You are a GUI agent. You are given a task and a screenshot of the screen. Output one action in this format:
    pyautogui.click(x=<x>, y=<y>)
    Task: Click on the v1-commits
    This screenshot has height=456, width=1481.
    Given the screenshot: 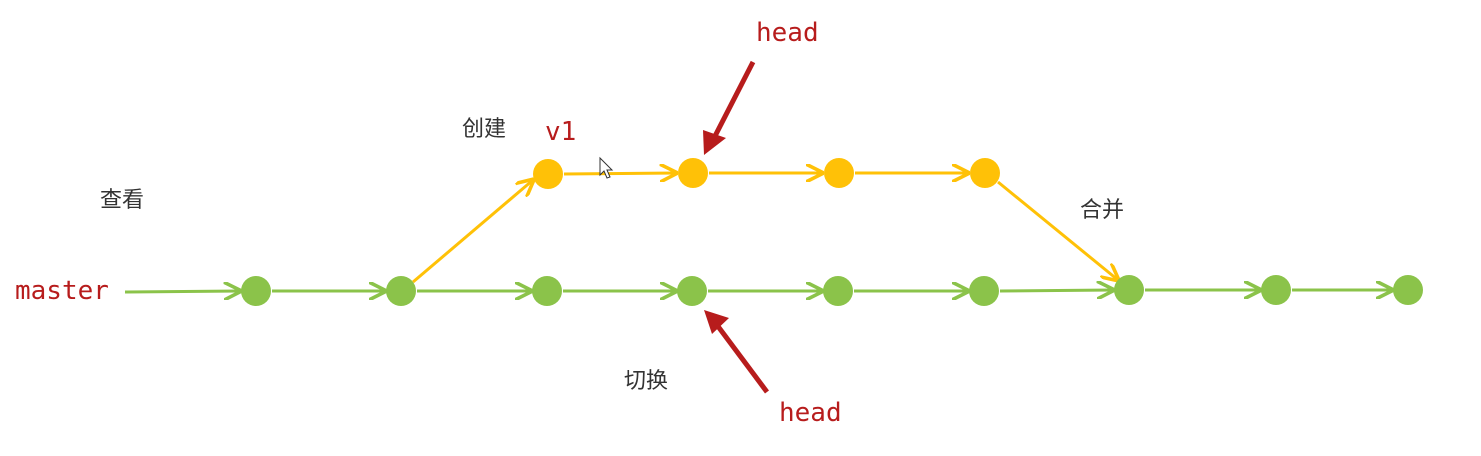 What is the action you would take?
    pyautogui.click(x=766, y=173)
    